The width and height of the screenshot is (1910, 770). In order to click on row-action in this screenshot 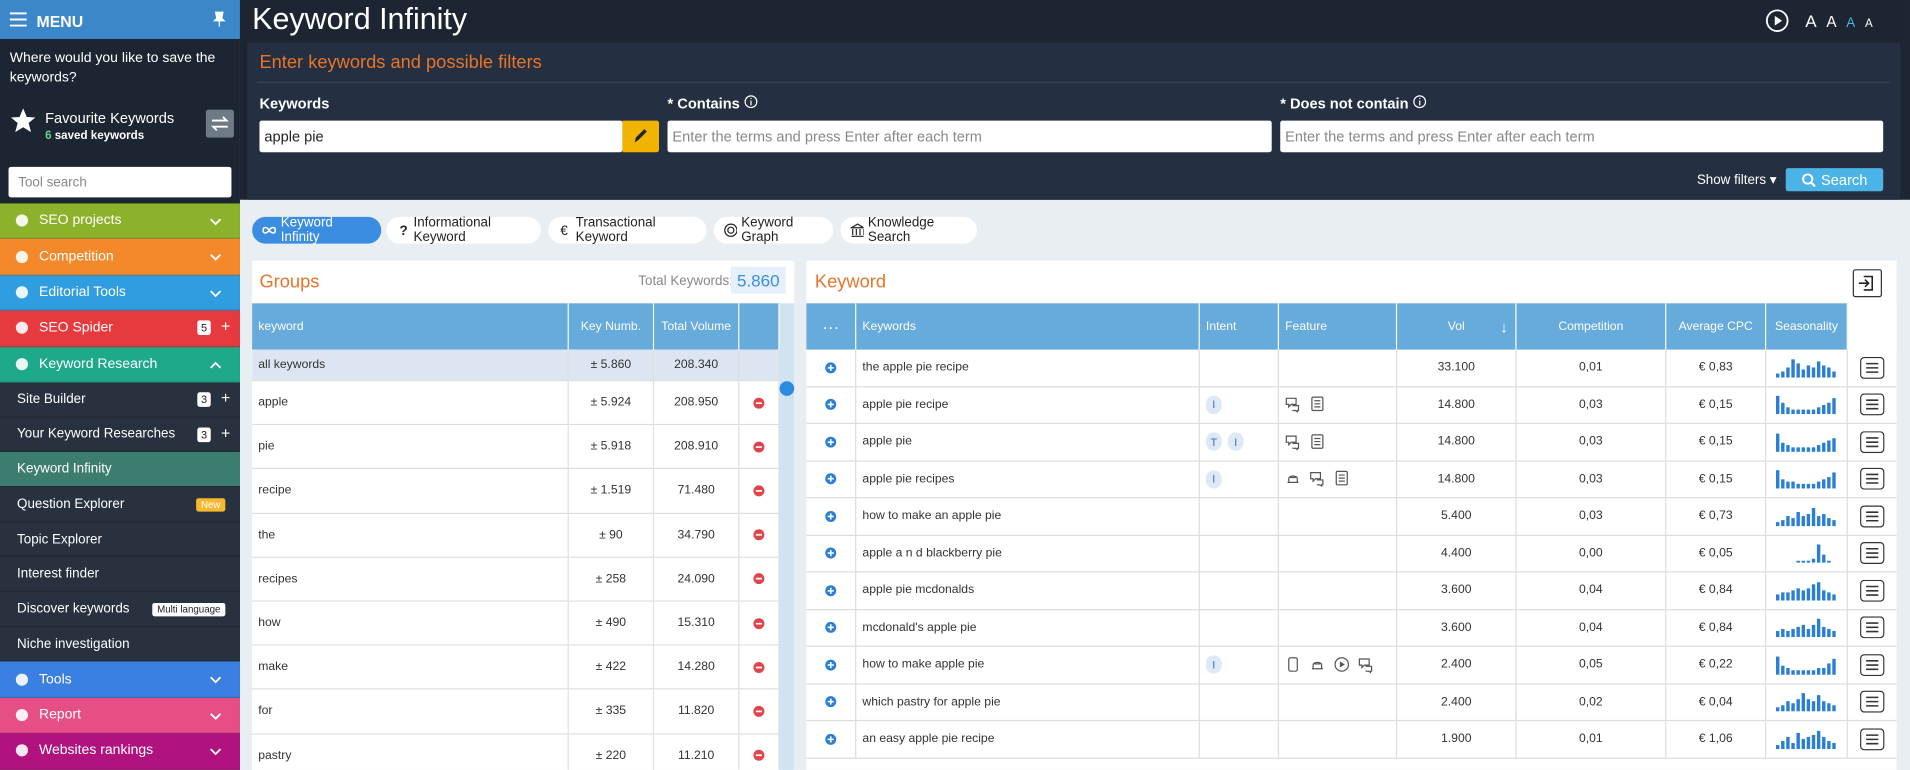, I will do `click(1872, 405)`.